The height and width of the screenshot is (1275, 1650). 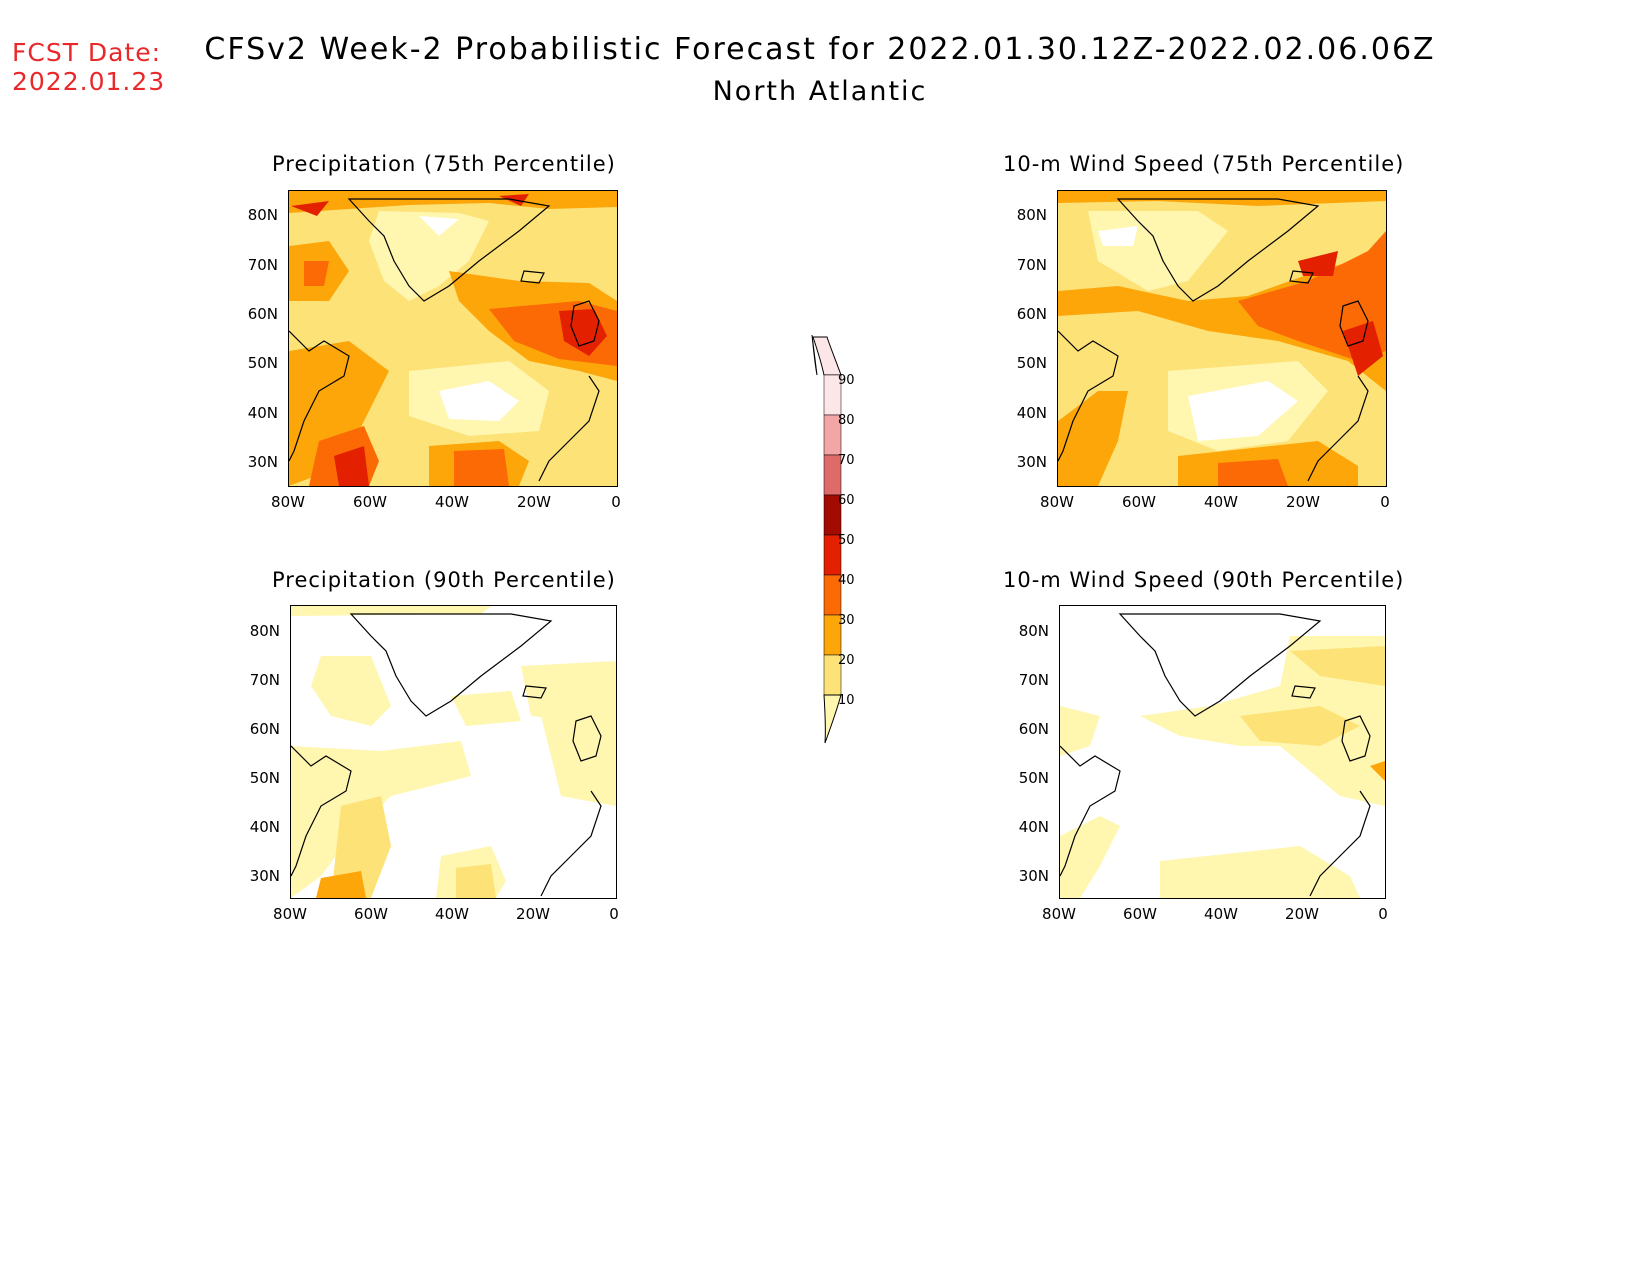 What do you see at coordinates (846, 420) in the screenshot?
I see `colorbar-label: 80` at bounding box center [846, 420].